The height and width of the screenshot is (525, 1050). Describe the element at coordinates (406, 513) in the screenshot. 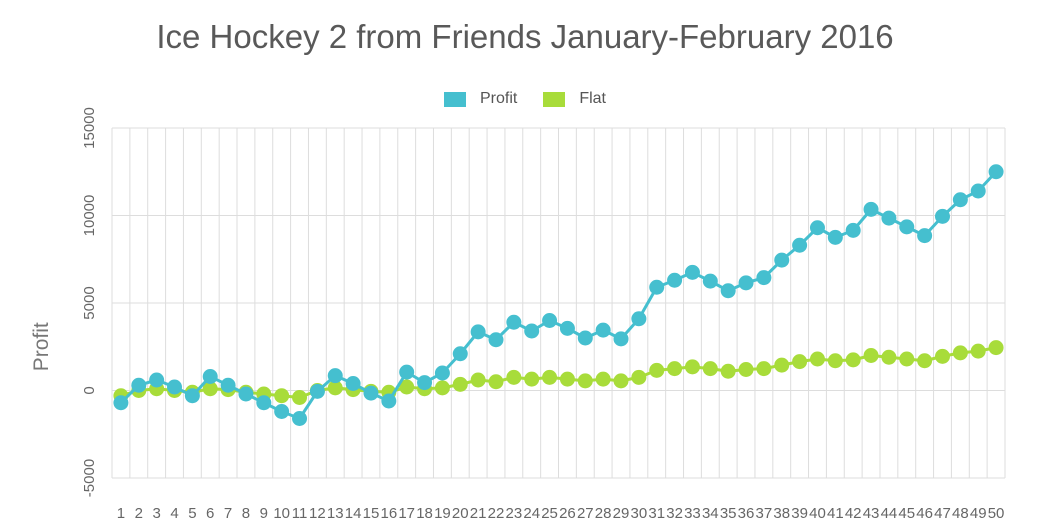

I see `x-tick-label: 17` at that location.